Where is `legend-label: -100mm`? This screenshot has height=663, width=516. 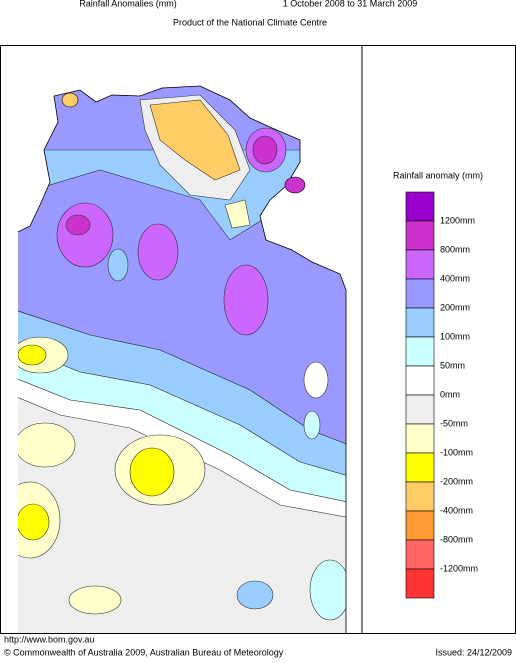 legend-label: -100mm is located at coordinates (456, 452).